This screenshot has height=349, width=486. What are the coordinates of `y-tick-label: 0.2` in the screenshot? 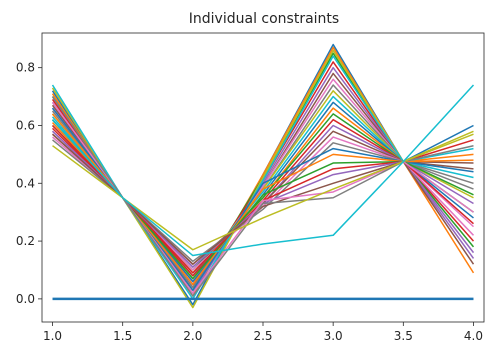 It's located at (25, 241).